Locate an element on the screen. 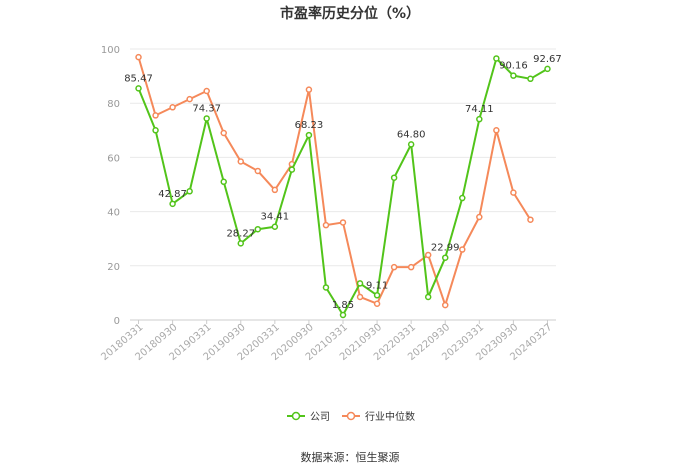  data-label: 34.41 is located at coordinates (275, 217).